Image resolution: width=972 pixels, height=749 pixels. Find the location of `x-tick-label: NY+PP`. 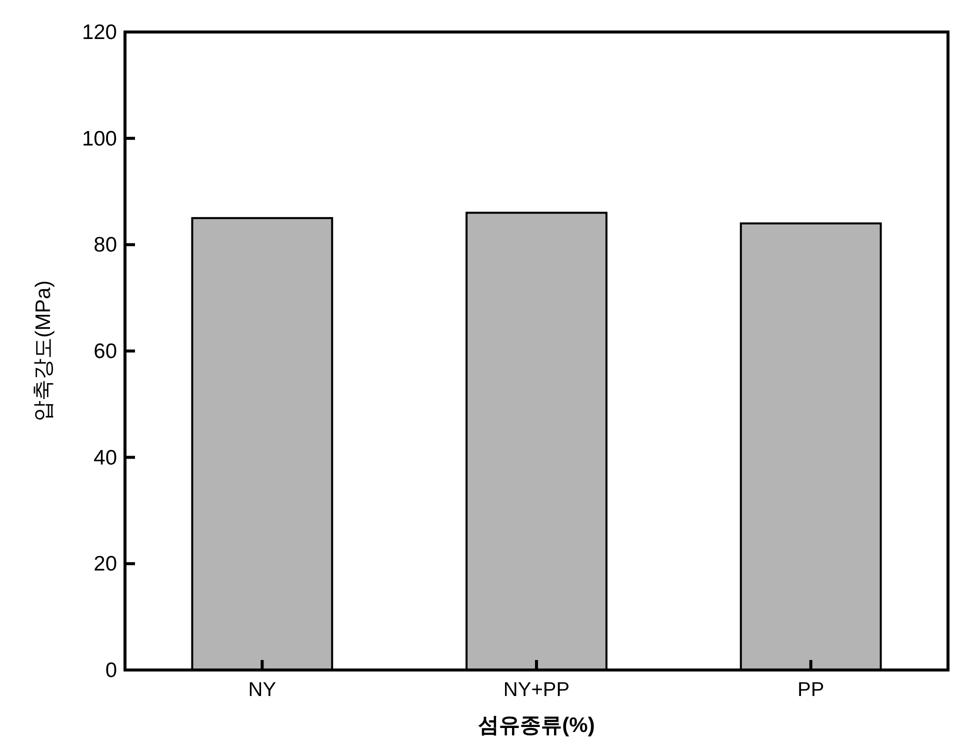

x-tick-label: NY+PP is located at coordinates (536, 690).